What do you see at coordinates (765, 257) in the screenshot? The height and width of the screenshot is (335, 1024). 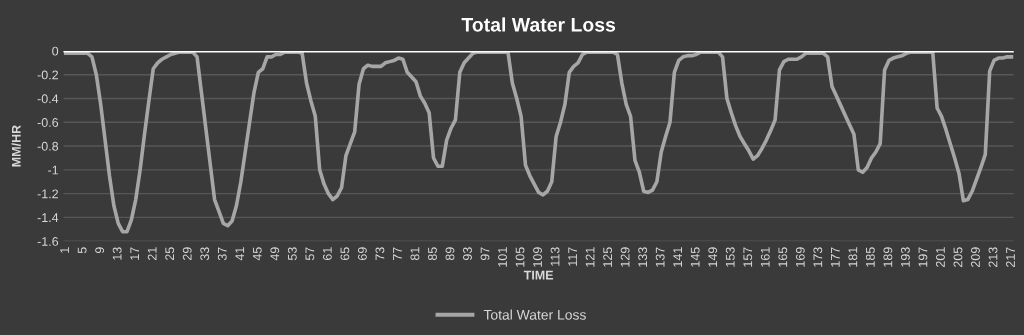 I see `x-tick-label: 161` at bounding box center [765, 257].